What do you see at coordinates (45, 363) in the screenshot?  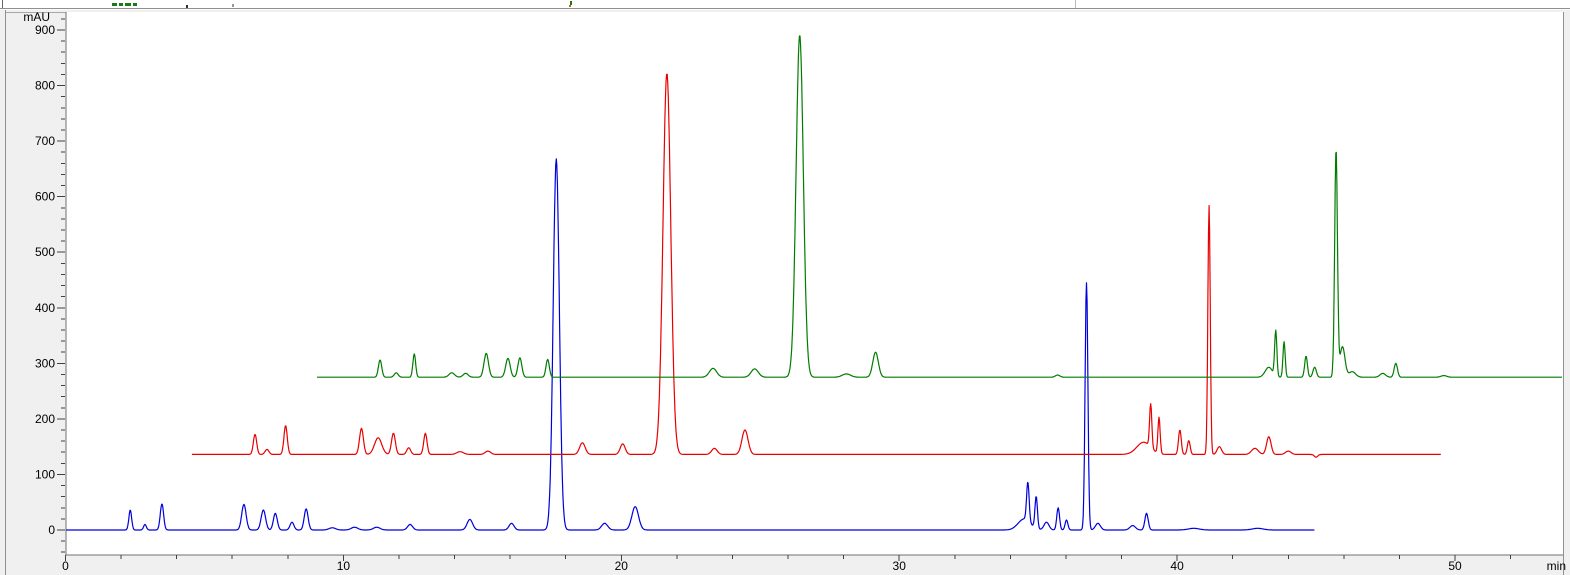 I see `y-tick-label: 300` at bounding box center [45, 363].